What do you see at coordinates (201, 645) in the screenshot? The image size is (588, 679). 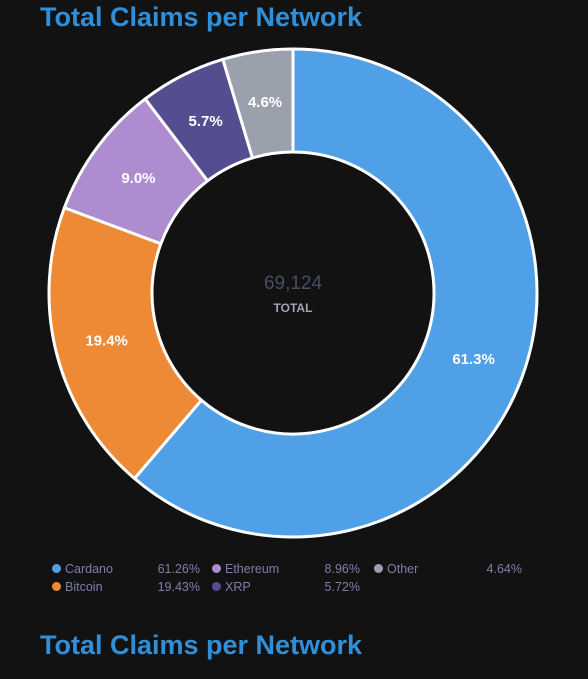 I see `next-section-title: Total Claims per Network` at bounding box center [201, 645].